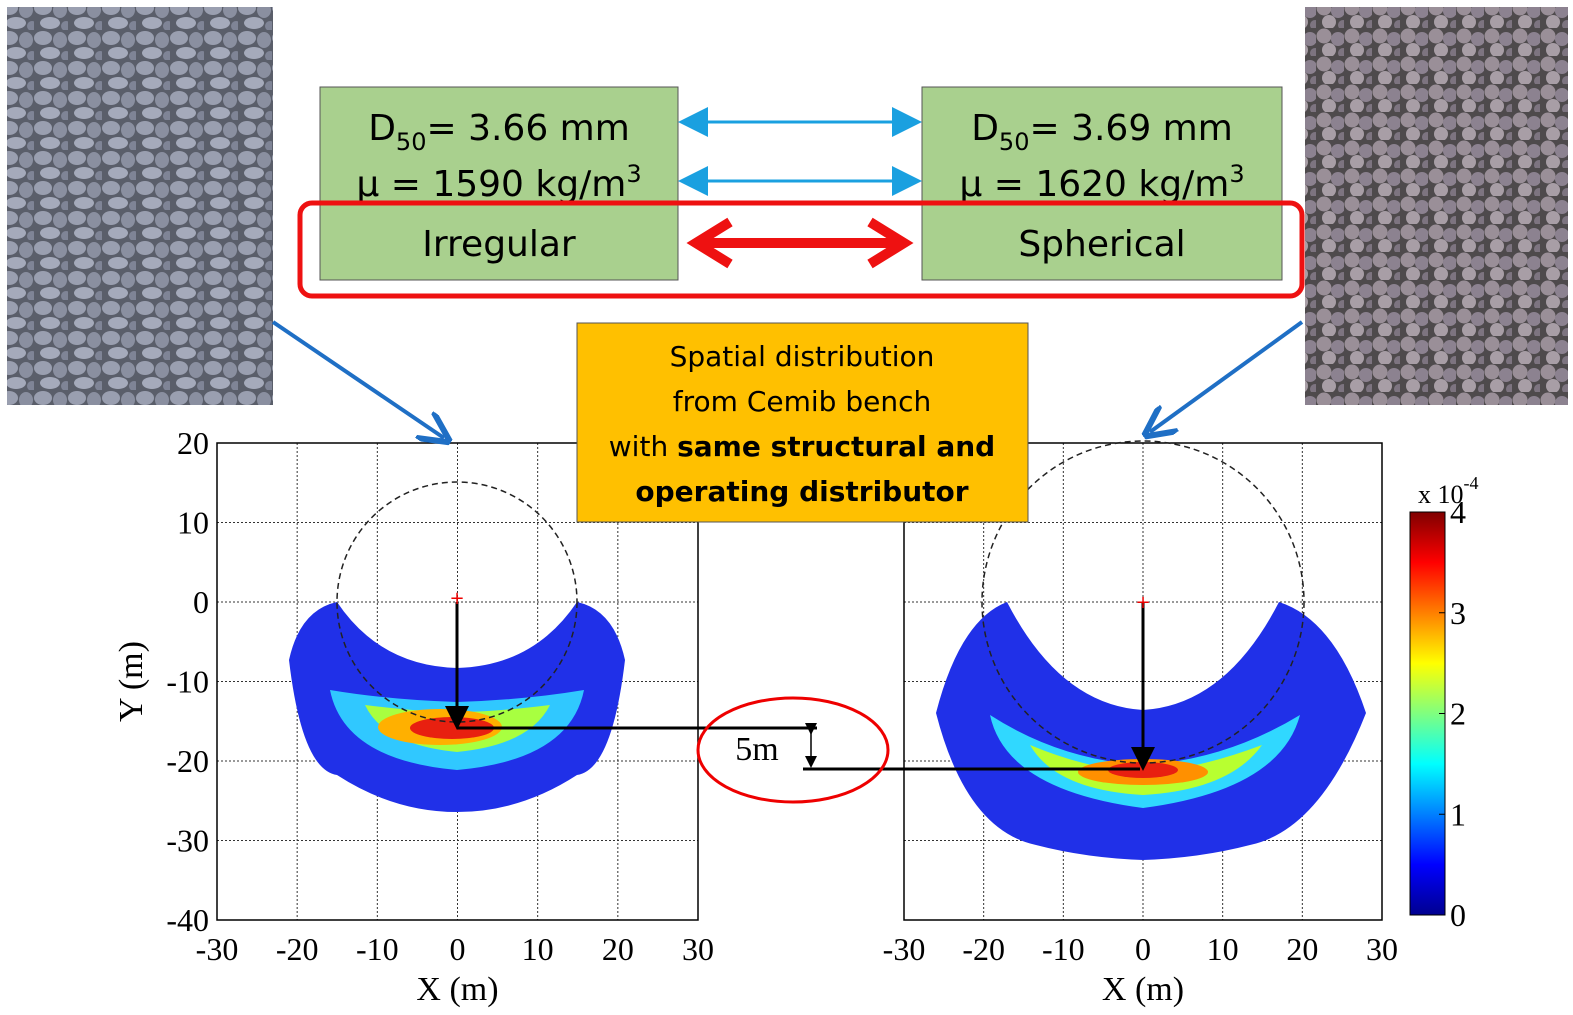 This screenshot has height=1015, width=1573. What do you see at coordinates (802, 401) in the screenshot?
I see `callout-line: from Cemib bench` at bounding box center [802, 401].